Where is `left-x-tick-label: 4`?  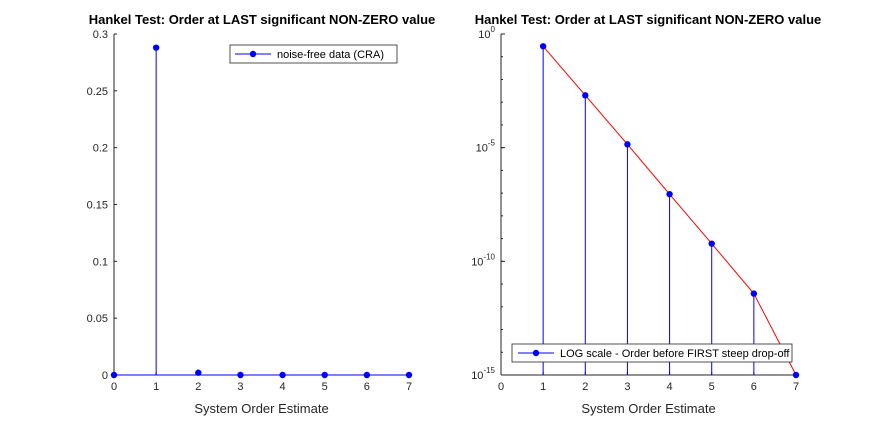
left-x-tick-label: 4 is located at coordinates (283, 387).